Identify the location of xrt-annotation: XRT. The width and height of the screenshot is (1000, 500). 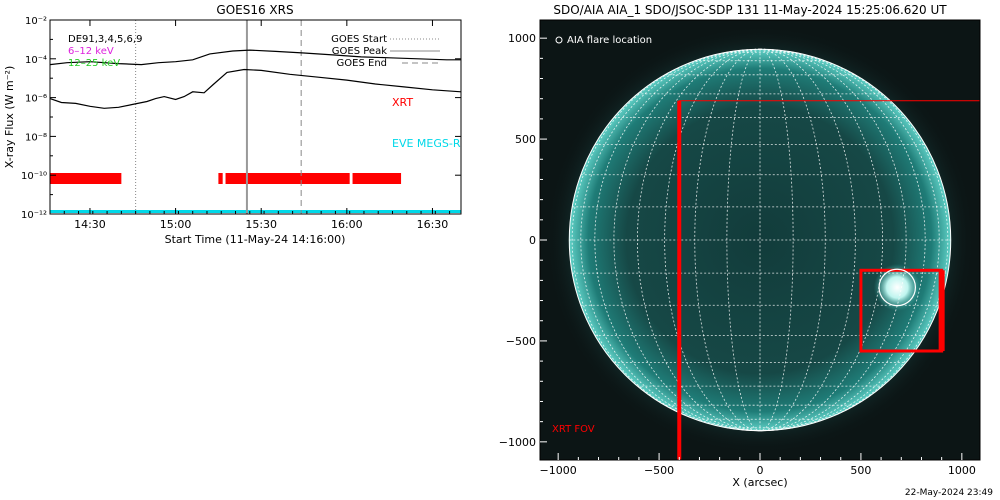
(402, 102).